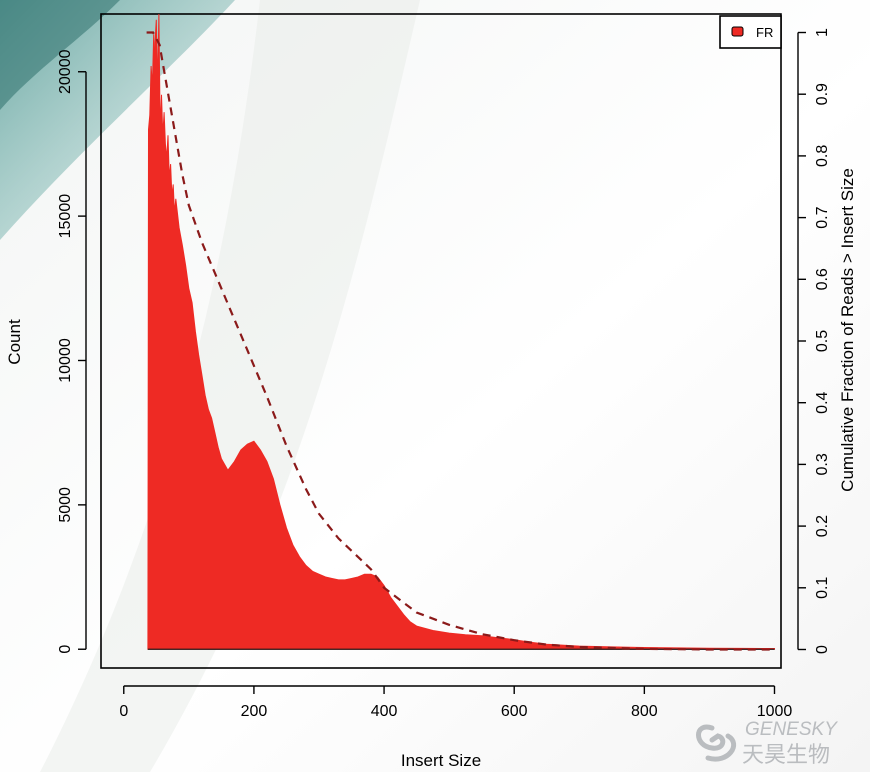 The width and height of the screenshot is (870, 777). What do you see at coordinates (254, 711) in the screenshot?
I see `x-tick-label: 200` at bounding box center [254, 711].